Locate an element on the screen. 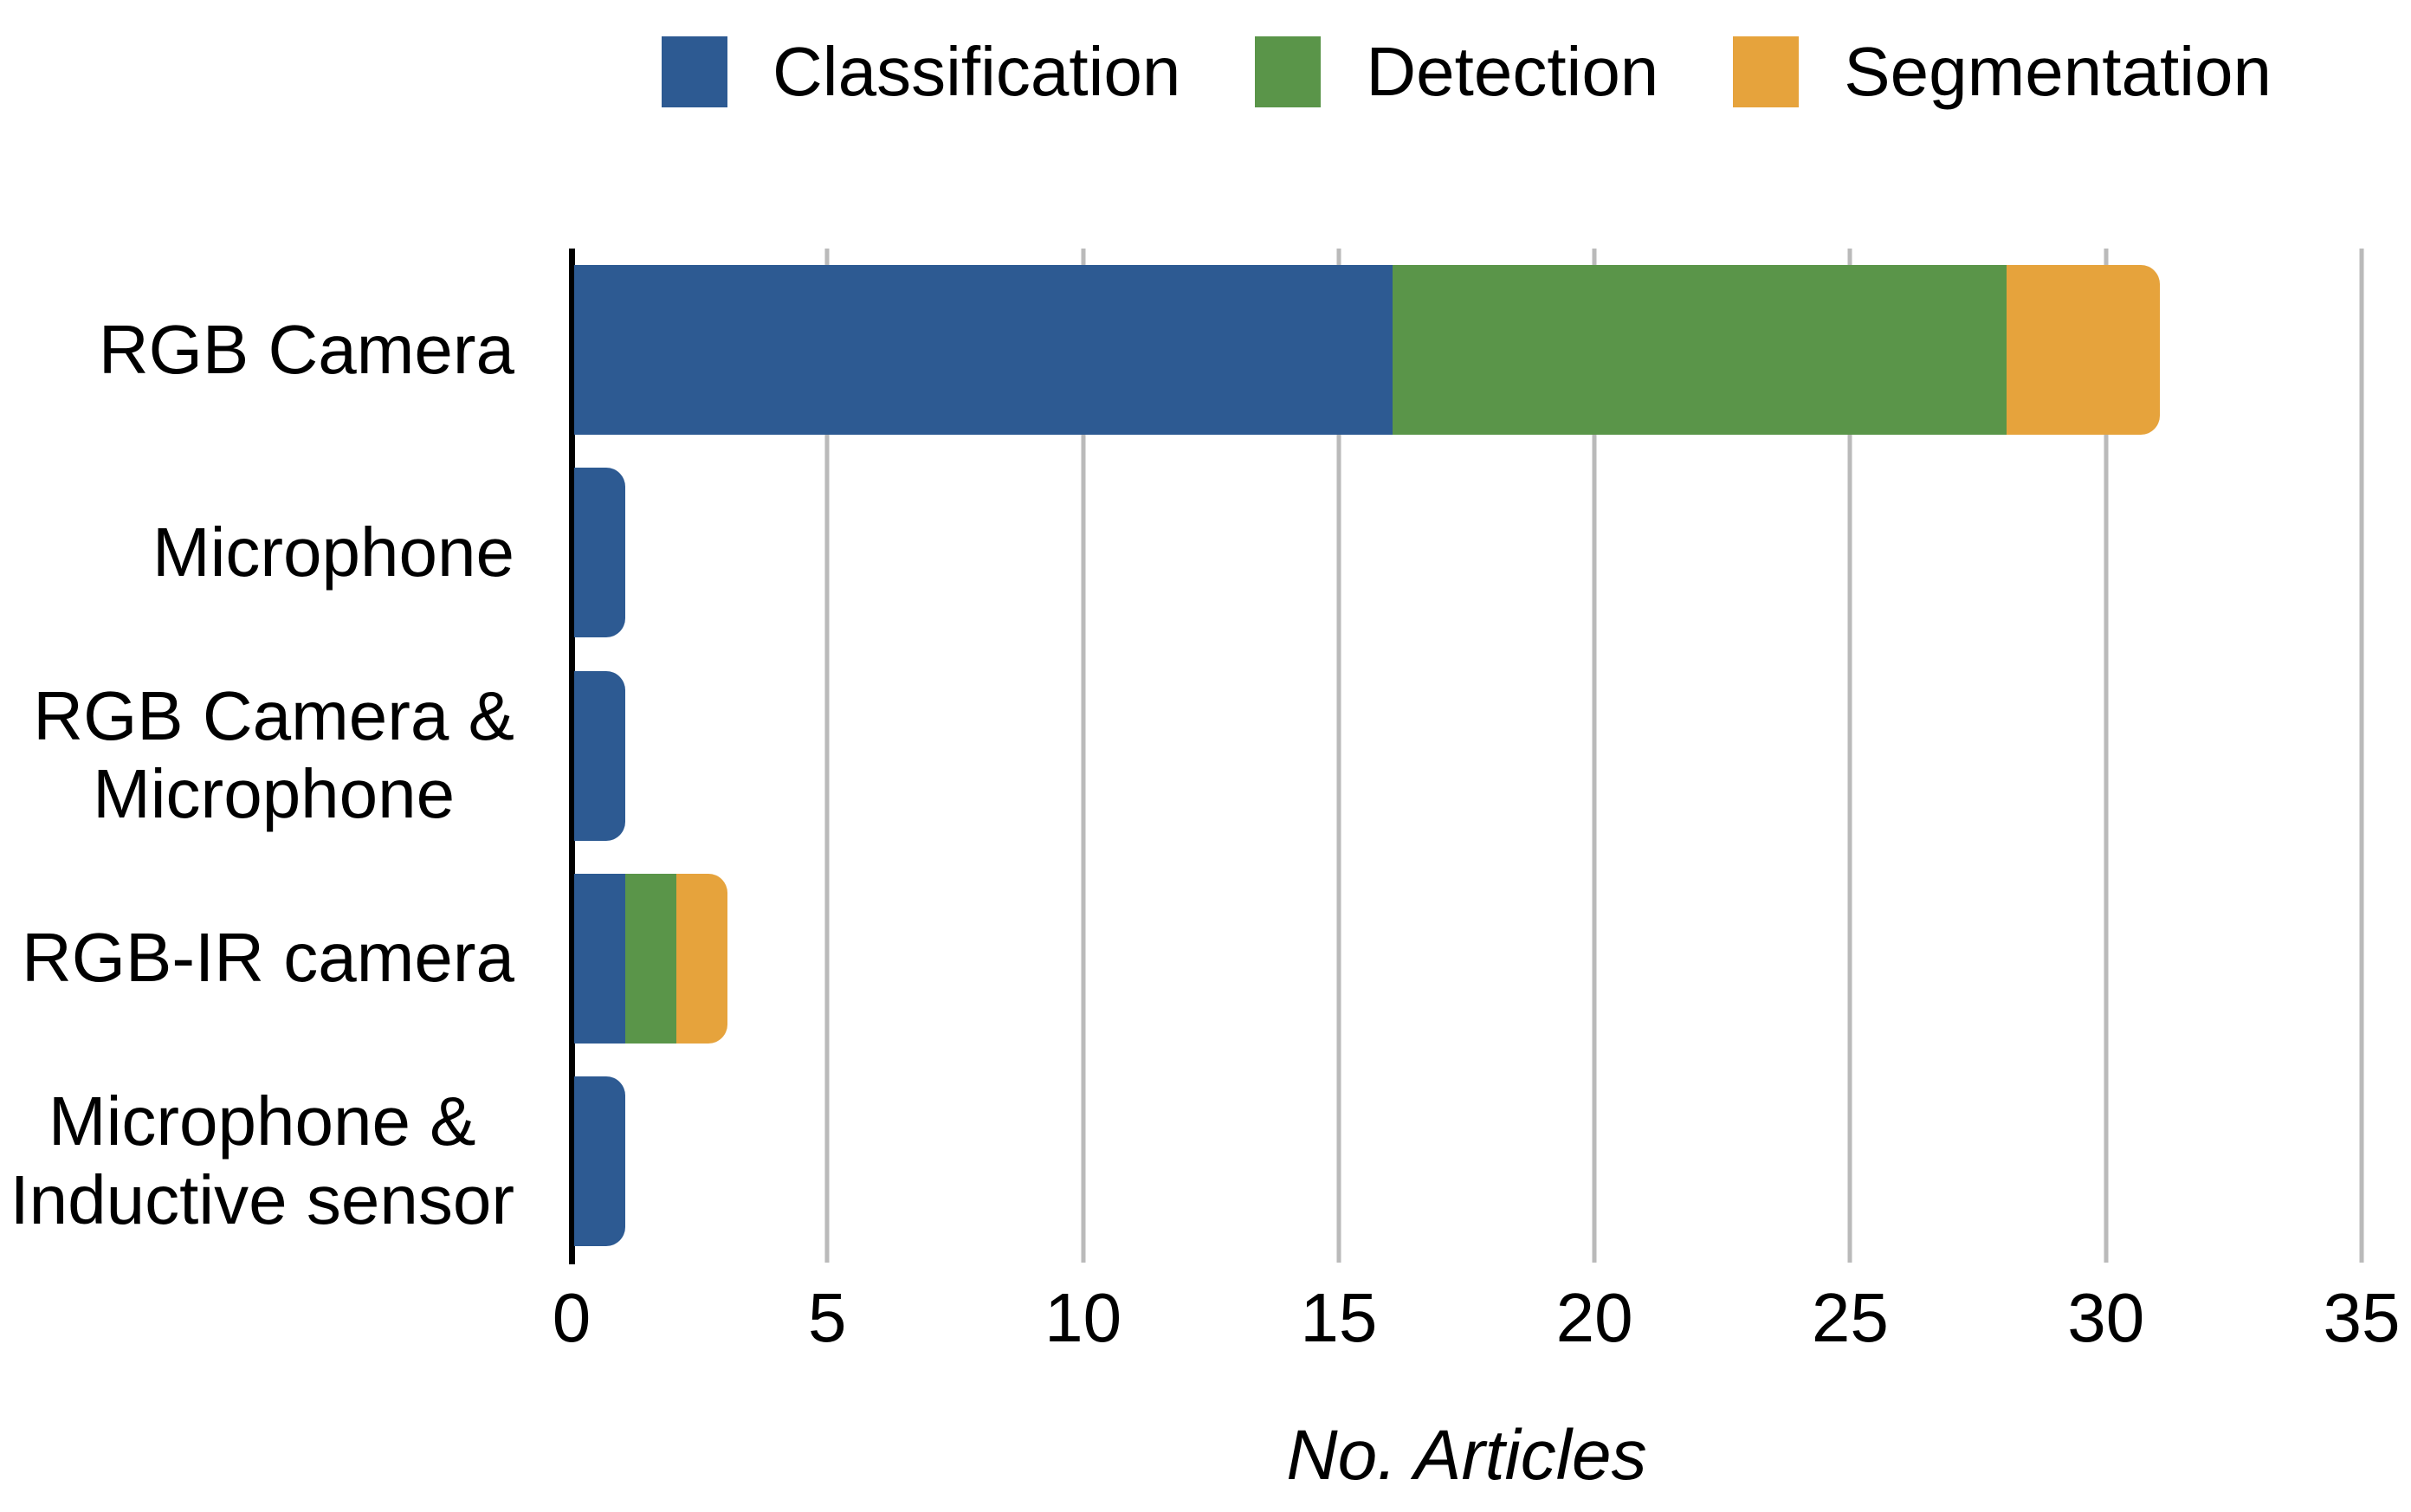  legend: Classification Detection Segmentation is located at coordinates (1467, 72).